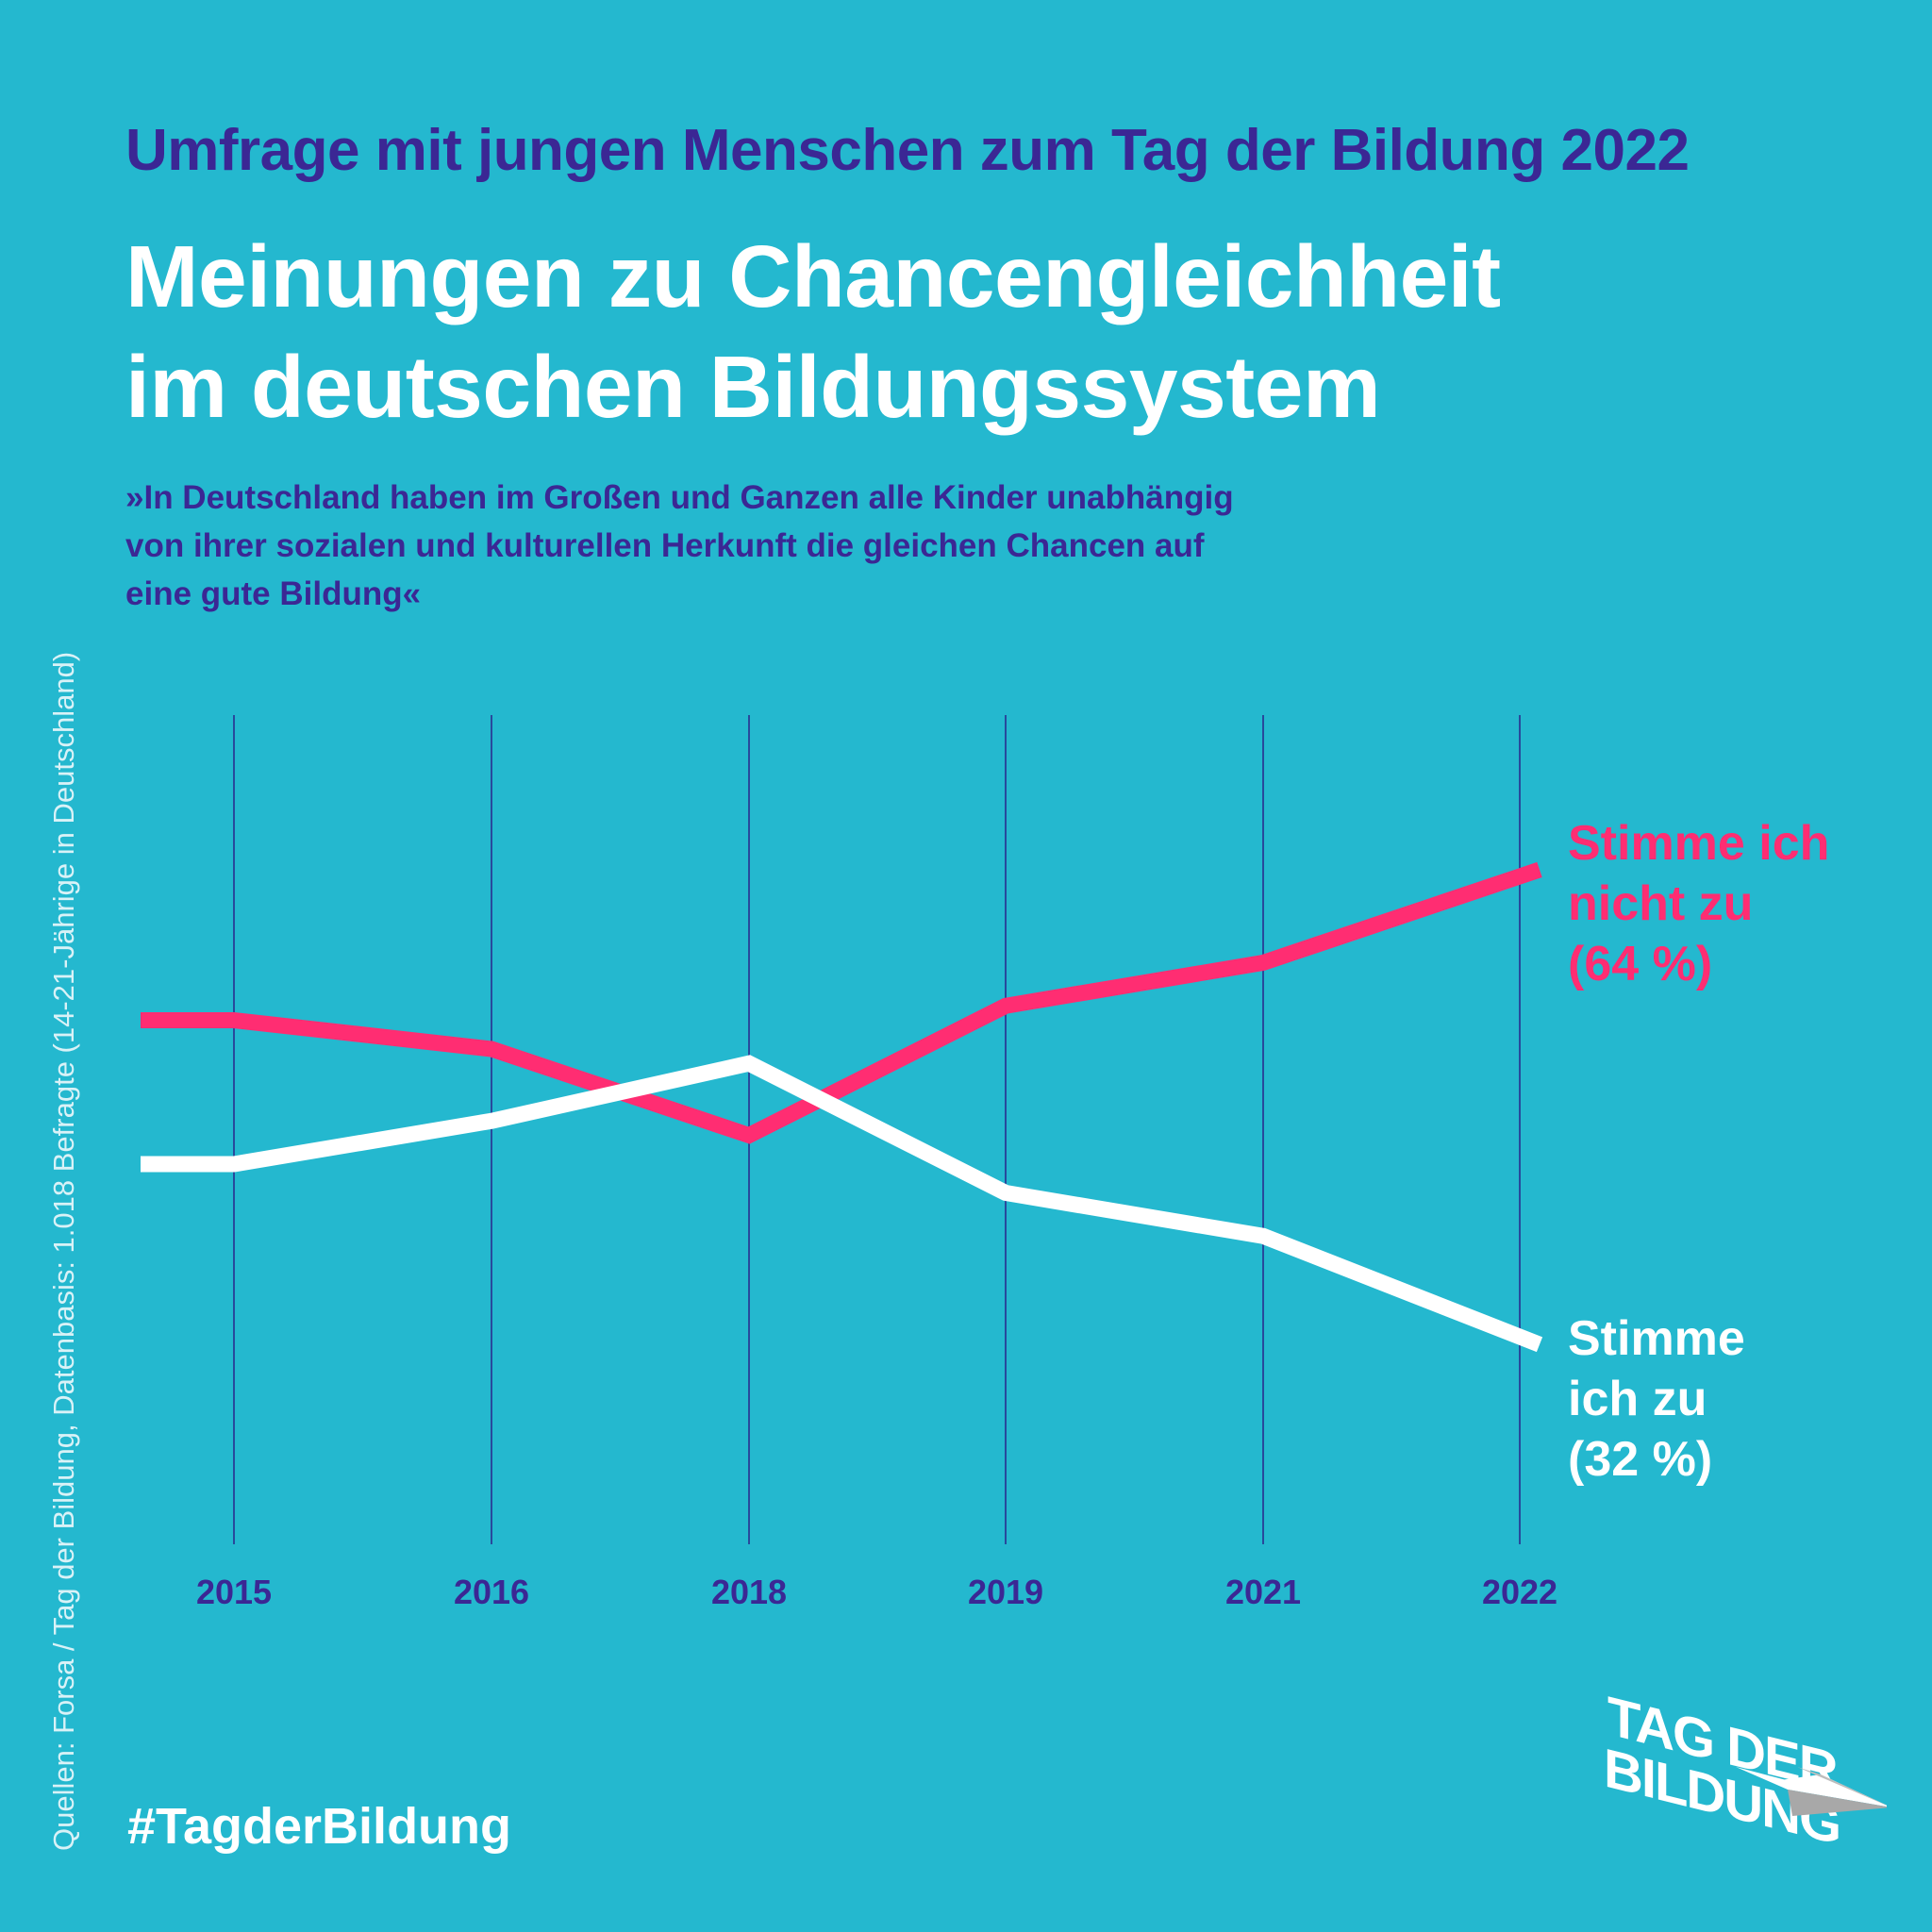 The image size is (1932, 1932). What do you see at coordinates (1722, 1772) in the screenshot?
I see `logo-wordmark: TAG DER BILDUNG` at bounding box center [1722, 1772].